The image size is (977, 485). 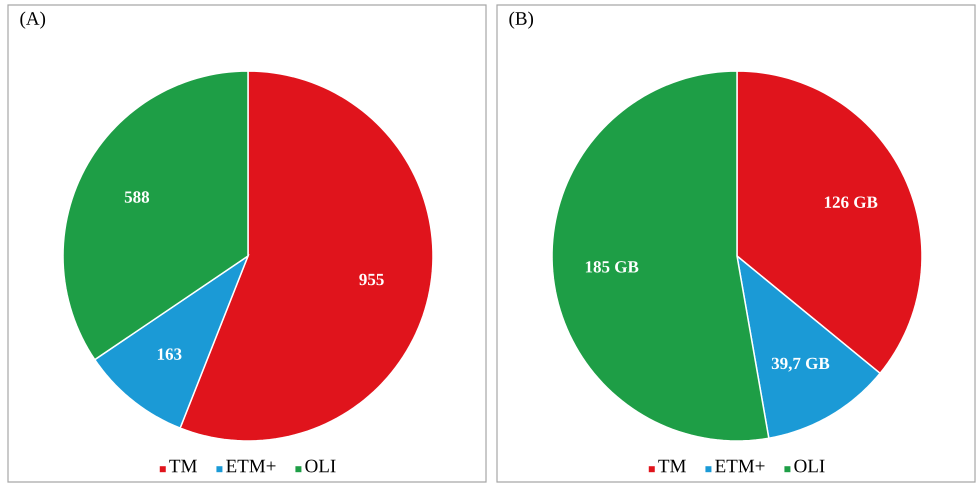 What do you see at coordinates (801, 365) in the screenshot?
I see `data-label: 39,7 GB` at bounding box center [801, 365].